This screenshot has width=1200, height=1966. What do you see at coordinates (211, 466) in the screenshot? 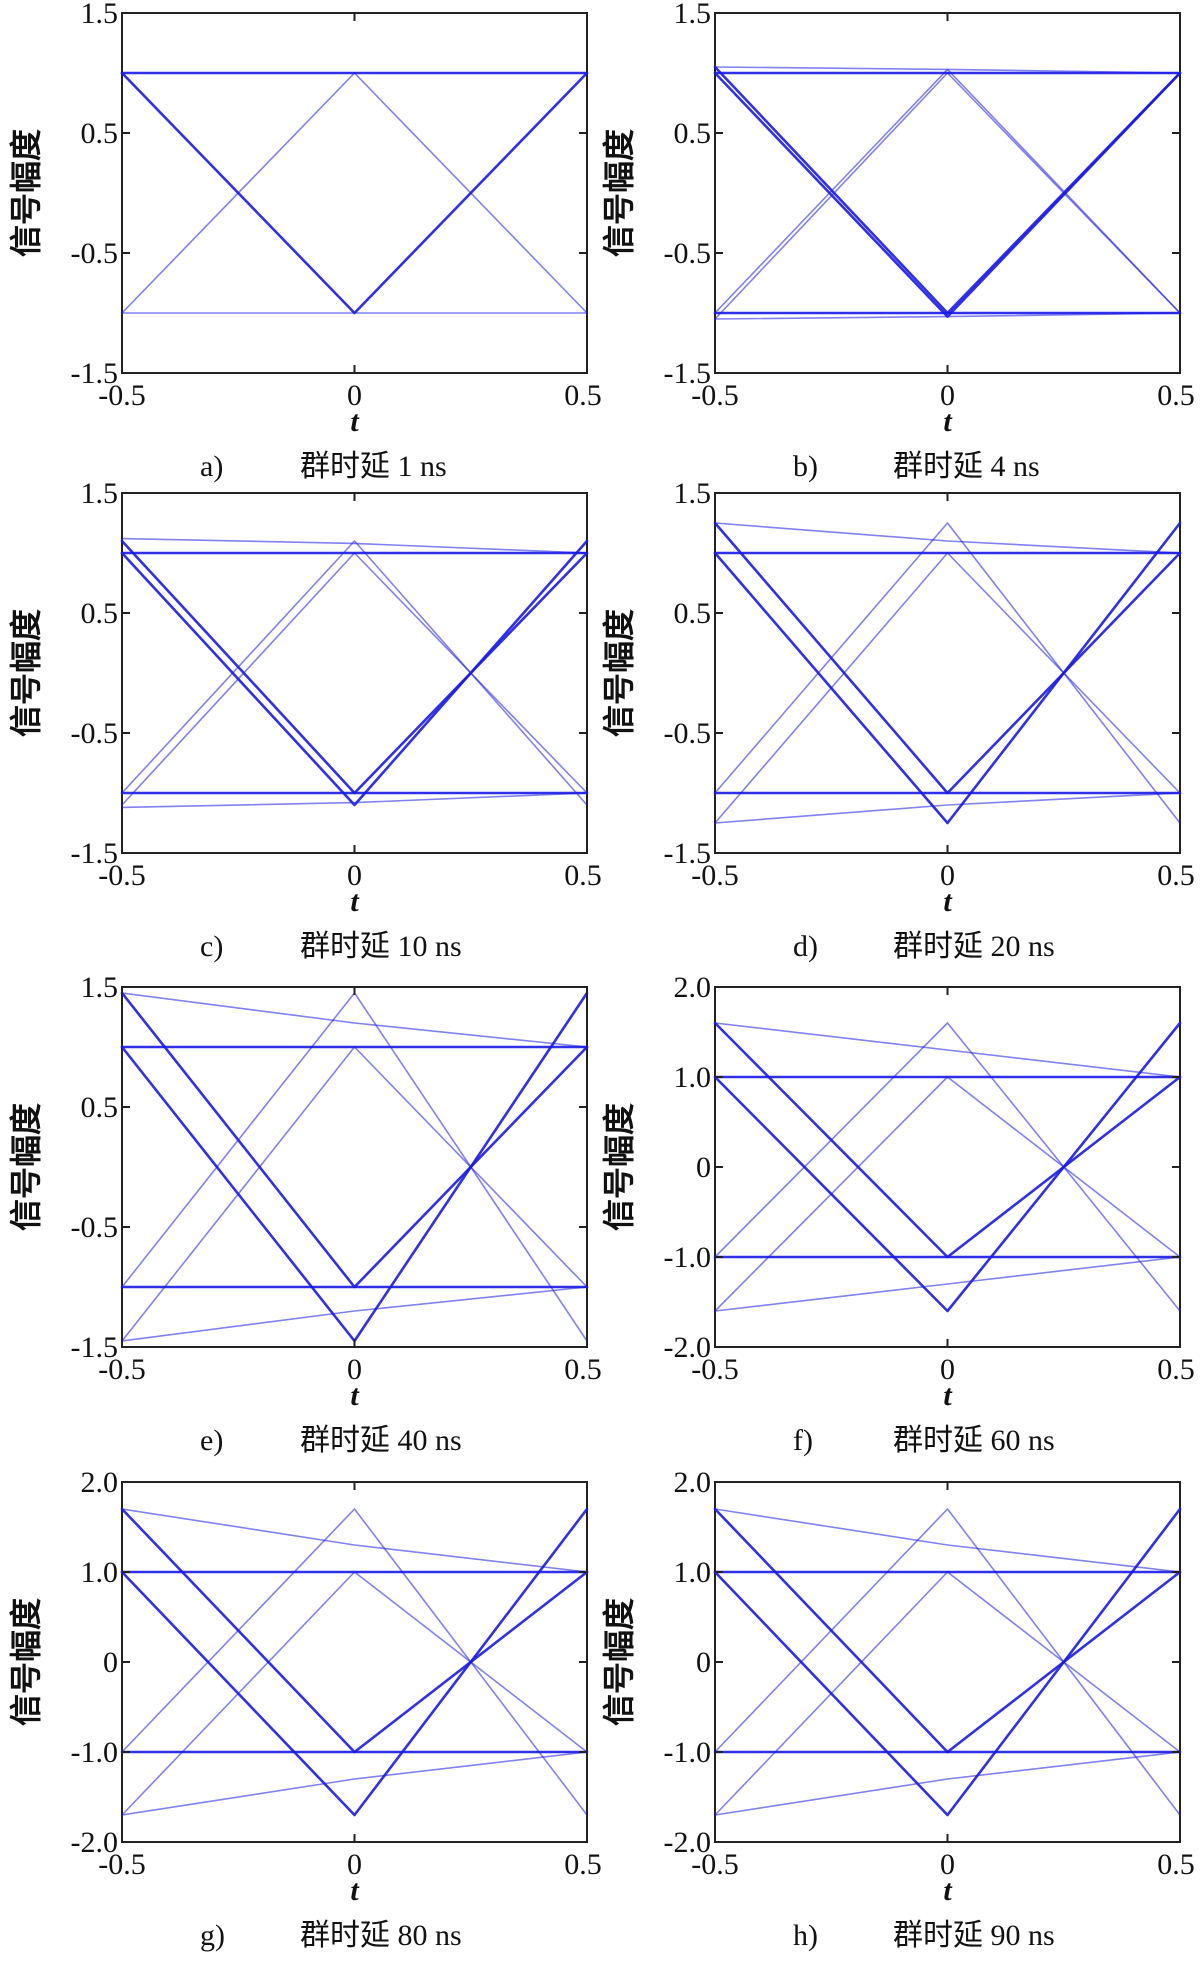
I see `panel-caption-label: a)` at bounding box center [211, 466].